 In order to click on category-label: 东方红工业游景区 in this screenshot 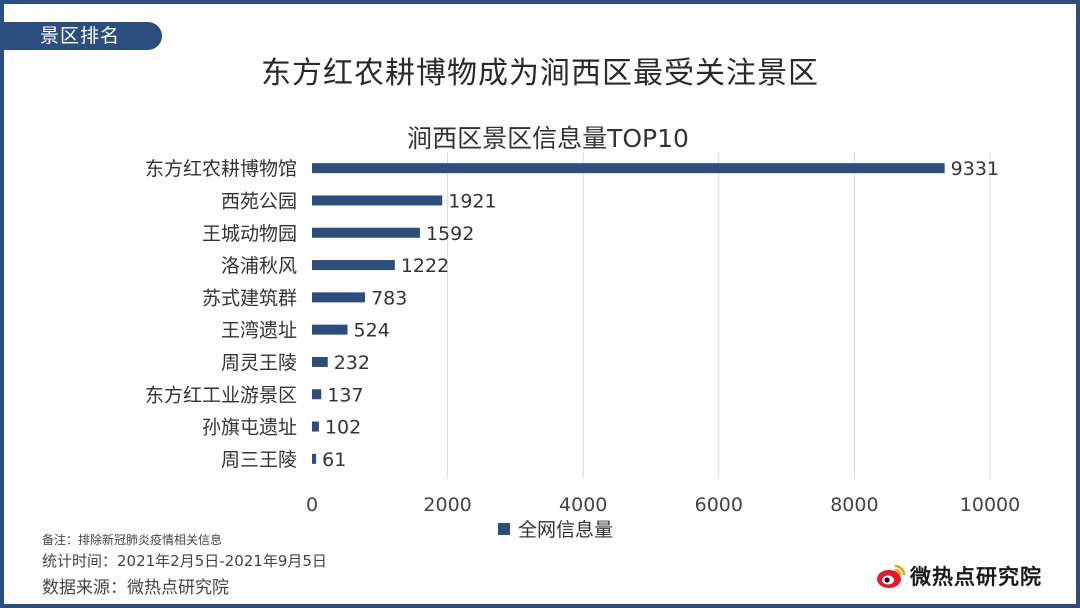, I will do `click(221, 395)`.